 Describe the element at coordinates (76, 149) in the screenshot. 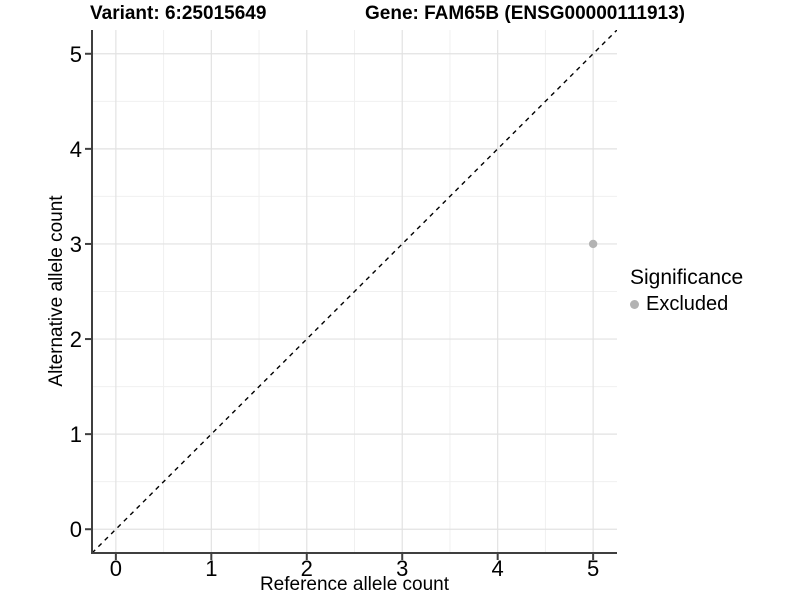

I see `y-tick-label: 4` at that location.